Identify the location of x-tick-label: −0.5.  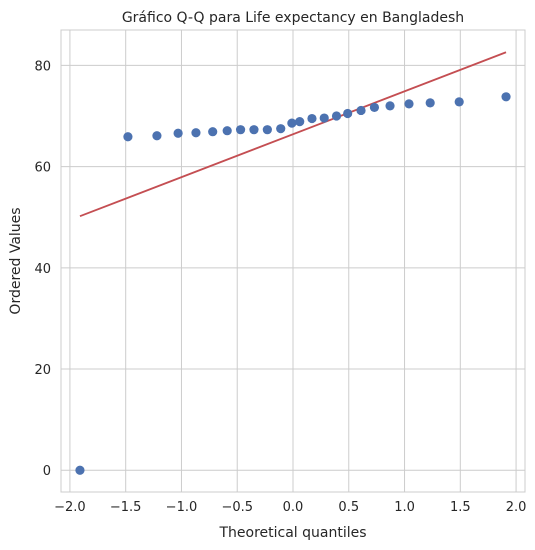
(237, 507).